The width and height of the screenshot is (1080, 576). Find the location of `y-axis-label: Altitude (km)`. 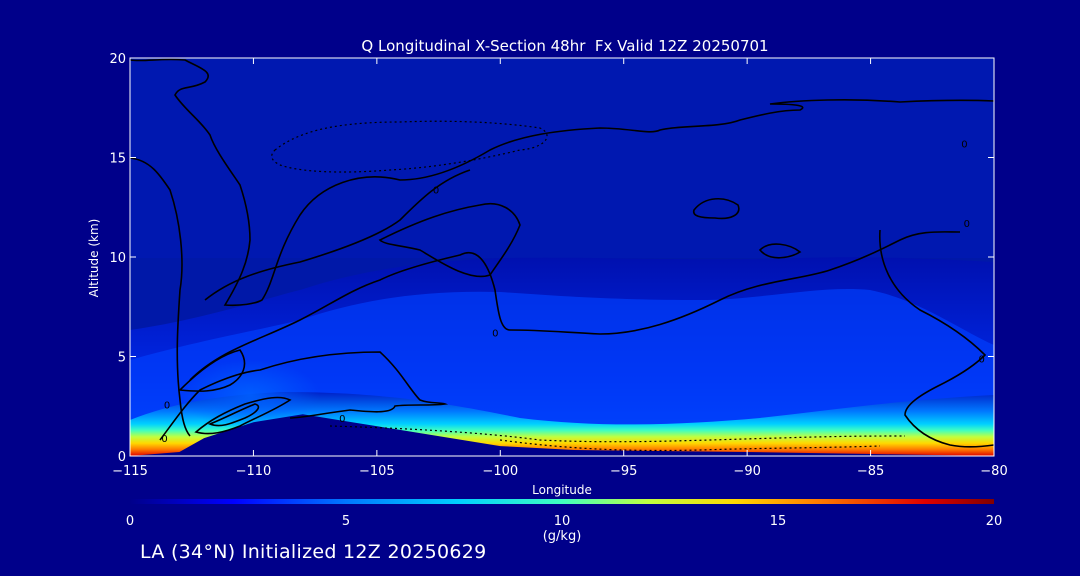

y-axis-label: Altitude (km) is located at coordinates (94, 258).